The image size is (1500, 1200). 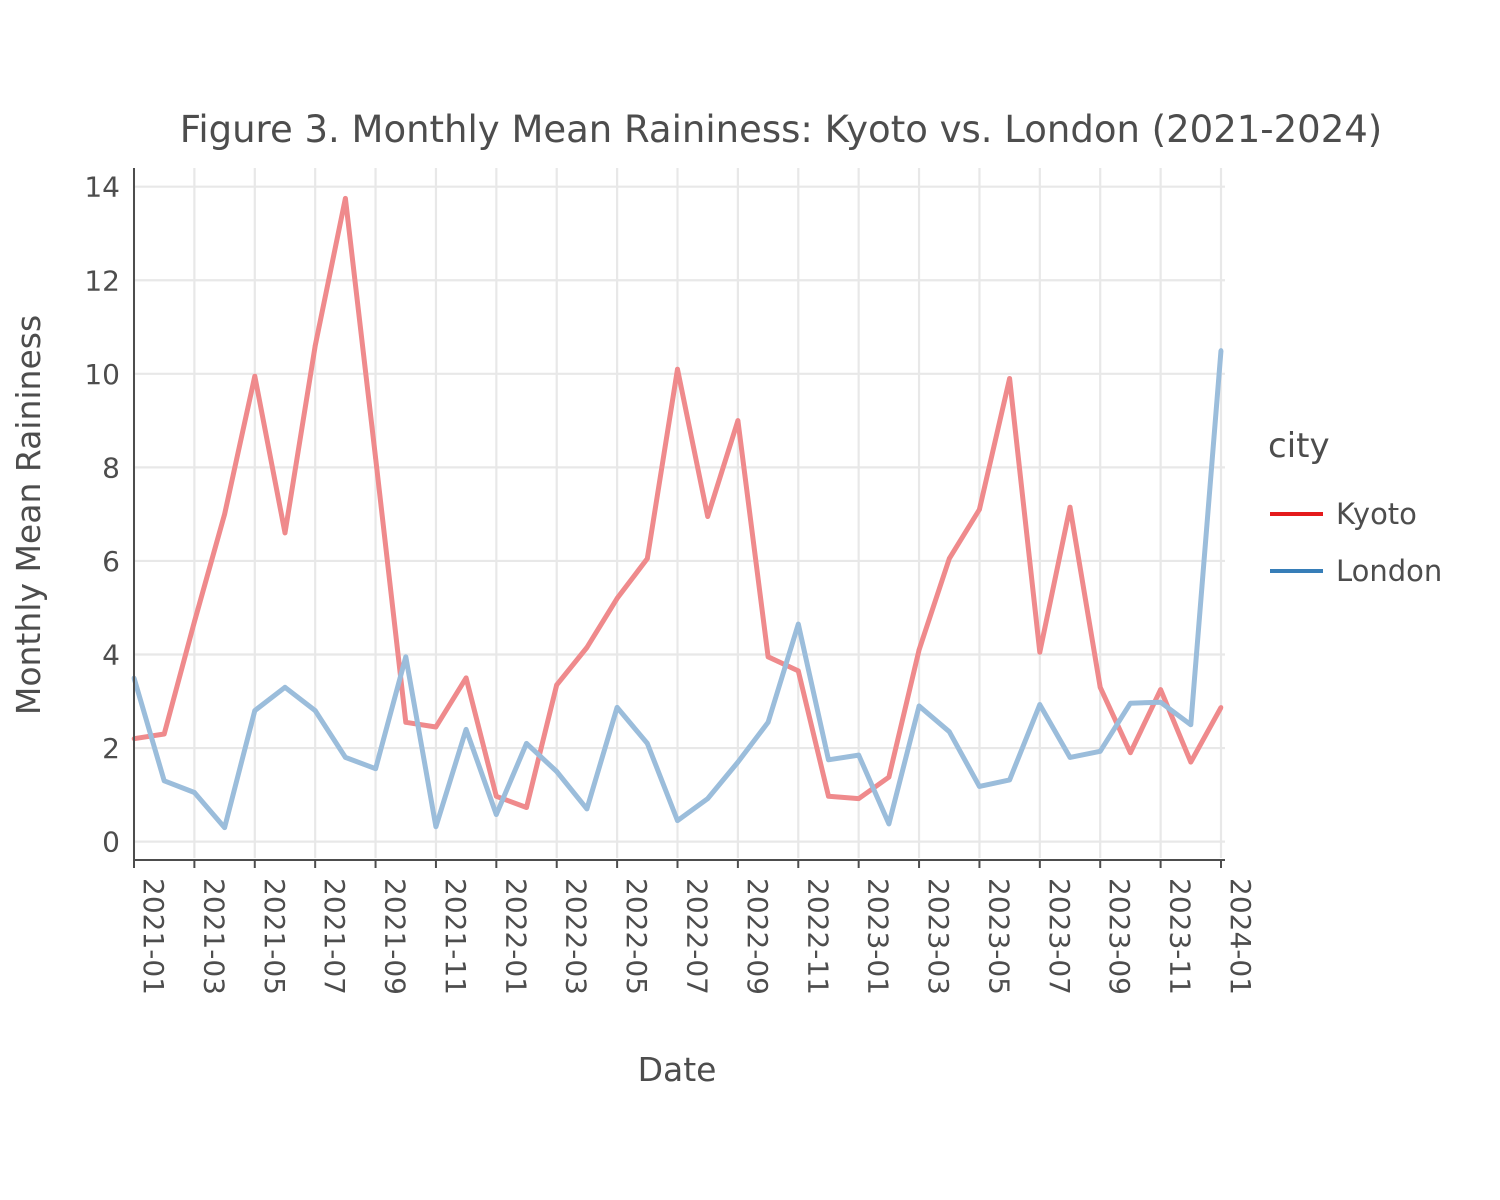 I want to click on x-axis-title: Date, so click(x=677, y=1069).